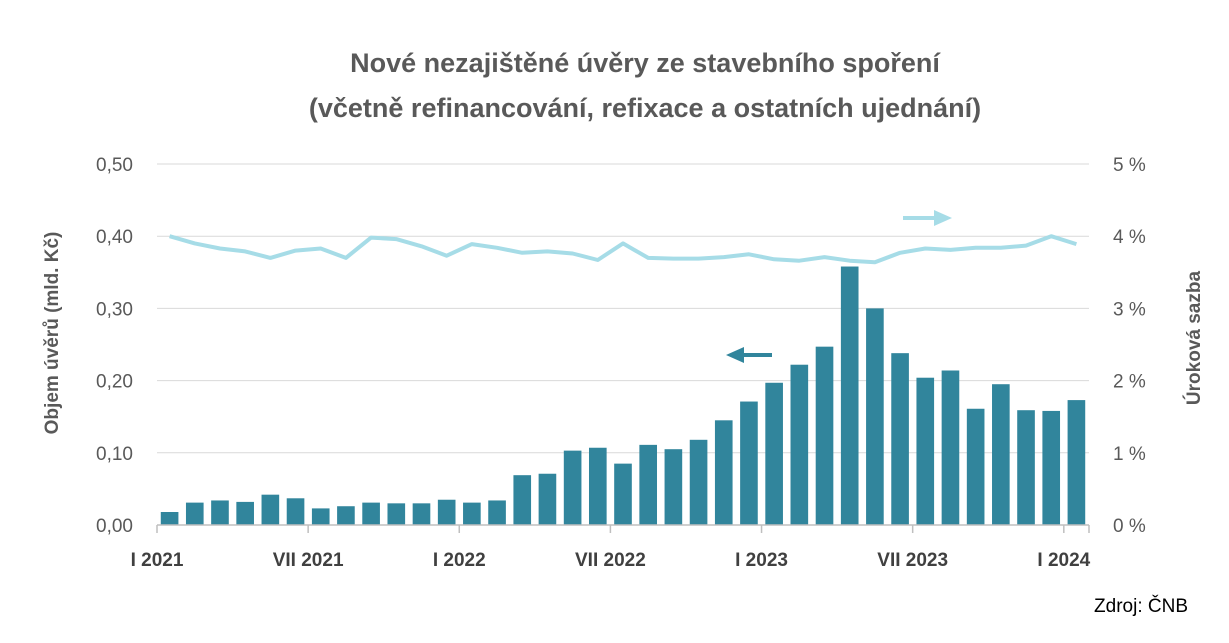  What do you see at coordinates (1129, 454) in the screenshot?
I see `y-right-tick-label: 1 %` at bounding box center [1129, 454].